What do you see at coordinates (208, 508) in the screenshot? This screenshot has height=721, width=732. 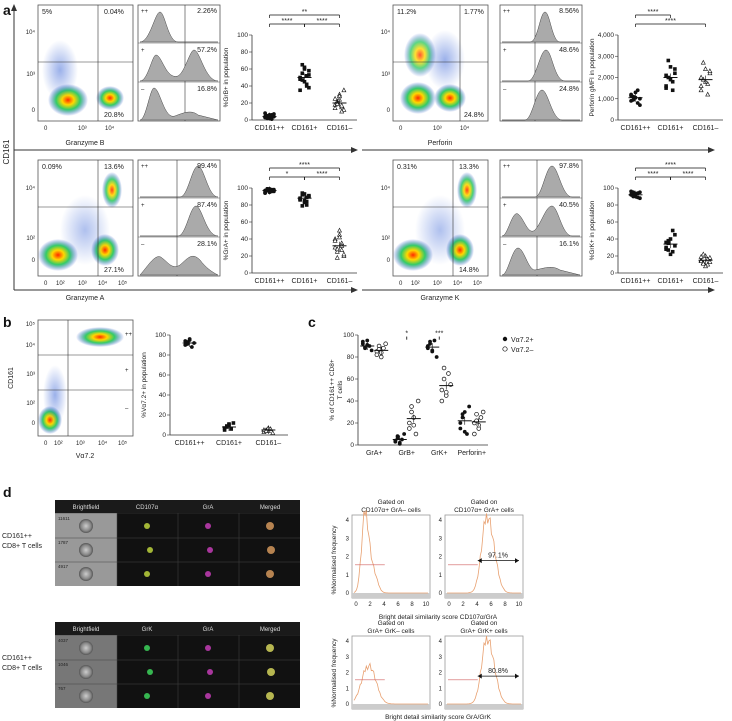 I see `svg-text: GrA` at bounding box center [208, 508].